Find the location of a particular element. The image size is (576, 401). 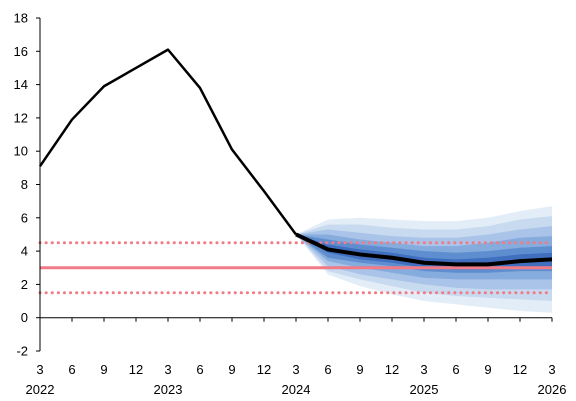

x-year-label: 2024 is located at coordinates (296, 389).